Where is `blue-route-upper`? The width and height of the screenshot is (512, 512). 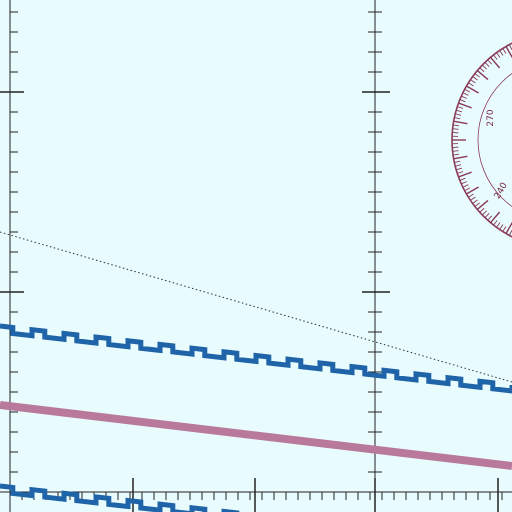
blue-route-upper is located at coordinates (256, 358).